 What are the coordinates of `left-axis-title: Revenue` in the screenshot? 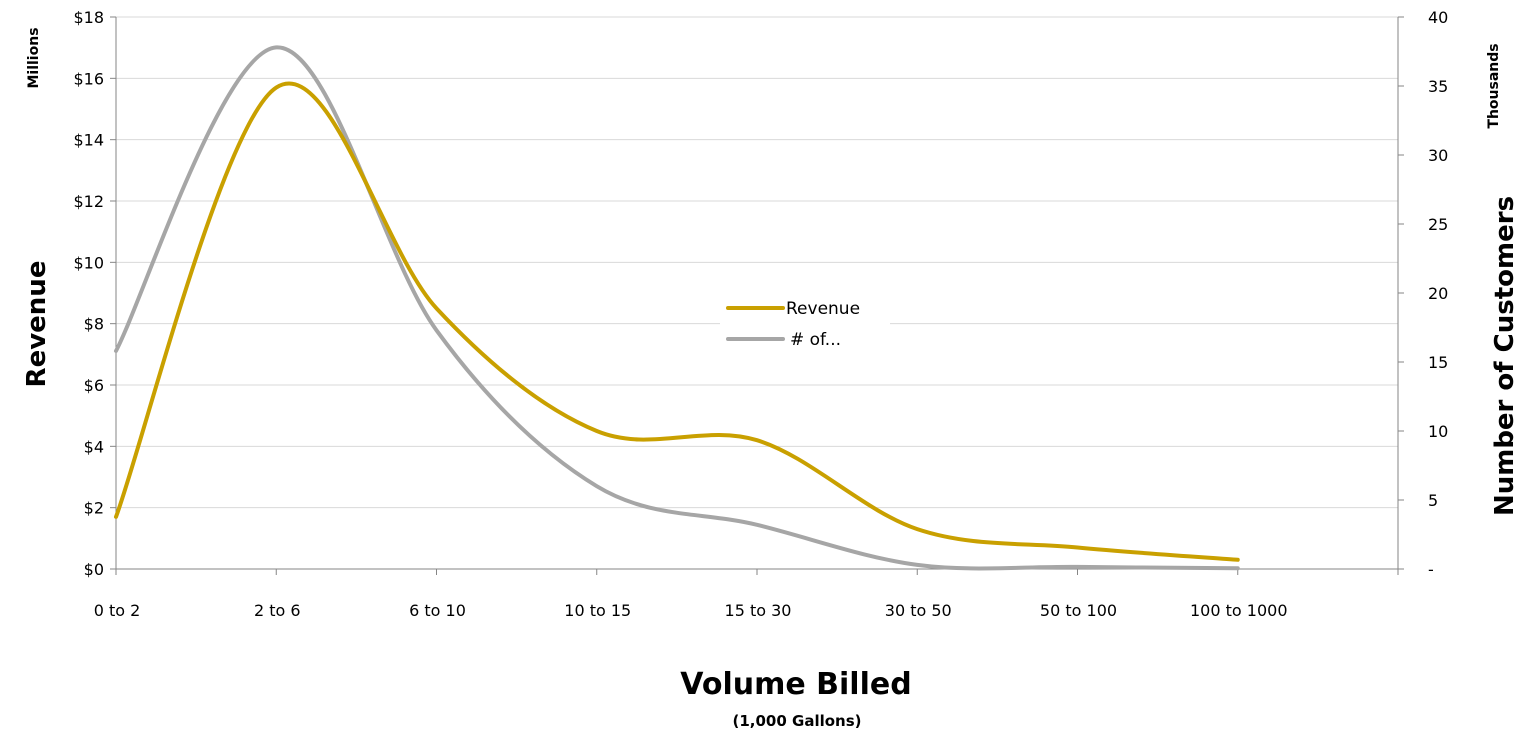 It's located at (37, 324).